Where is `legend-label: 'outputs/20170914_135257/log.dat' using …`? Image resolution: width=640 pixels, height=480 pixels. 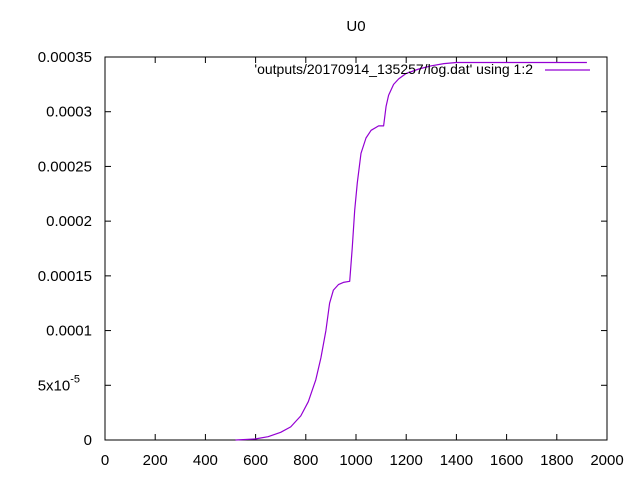
legend-label: 'outputs/20170914_135257/log.dat' using … is located at coordinates (393, 69).